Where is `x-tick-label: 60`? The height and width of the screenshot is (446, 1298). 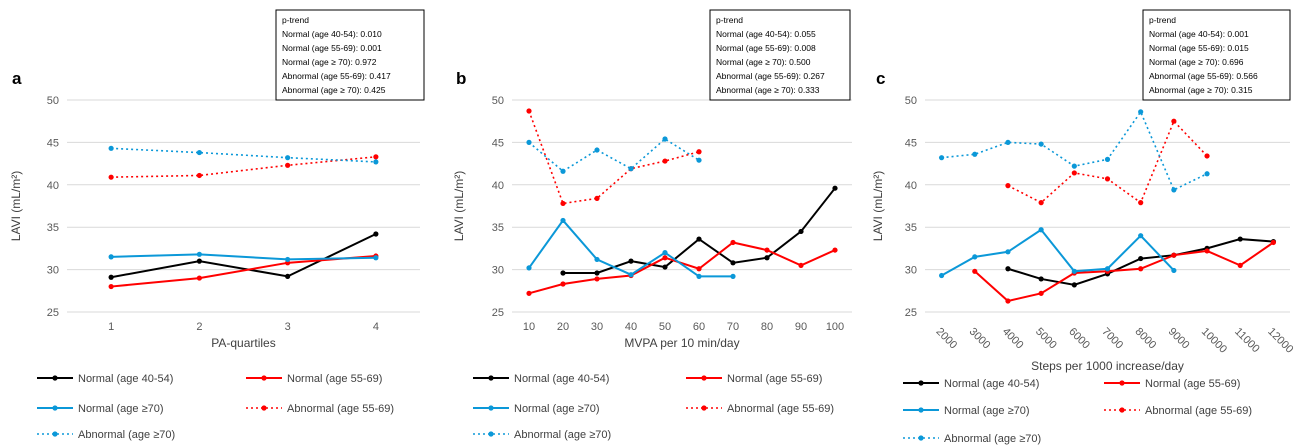
x-tick-label: 60 is located at coordinates (699, 327).